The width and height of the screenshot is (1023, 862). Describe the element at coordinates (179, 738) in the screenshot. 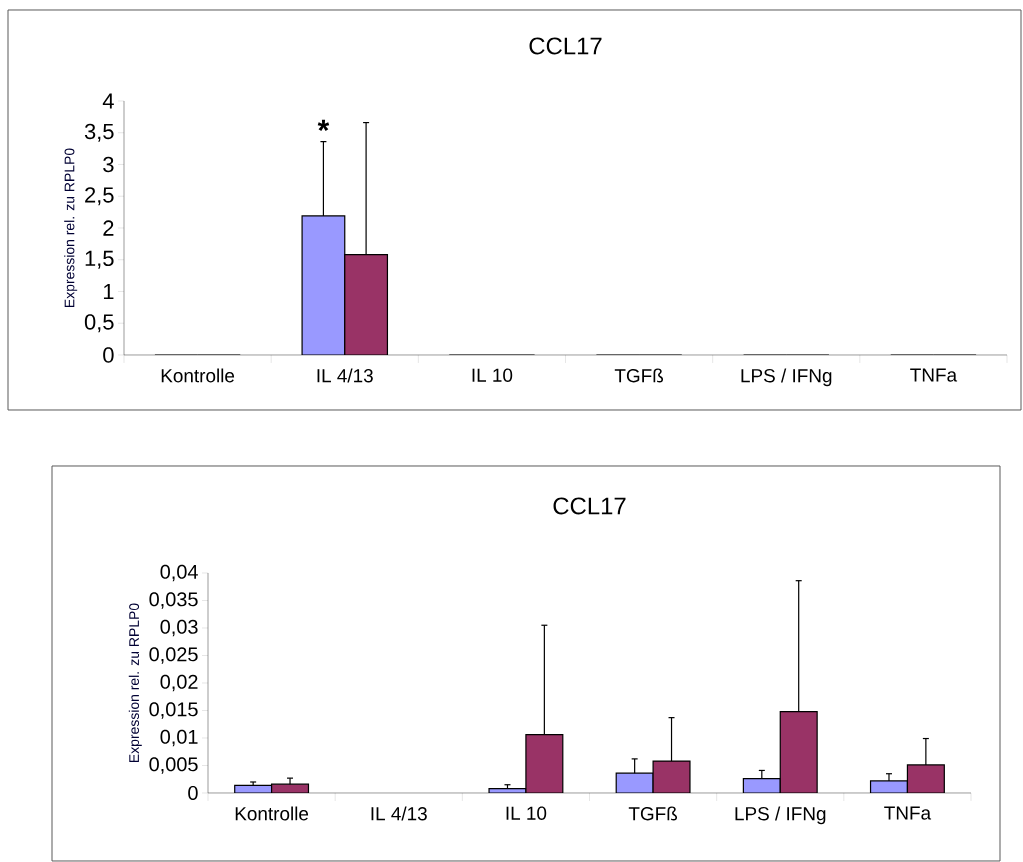

I see `y-tick-label: 0,01` at that location.